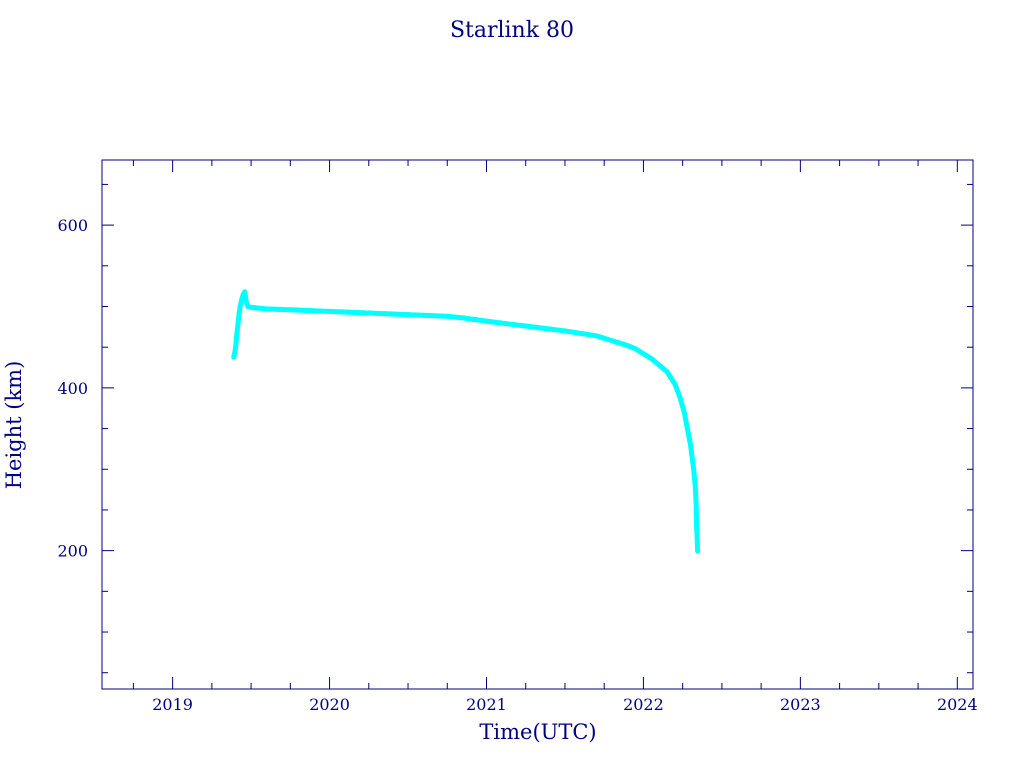  I want to click on y-axis-label: Height (km), so click(14, 425).